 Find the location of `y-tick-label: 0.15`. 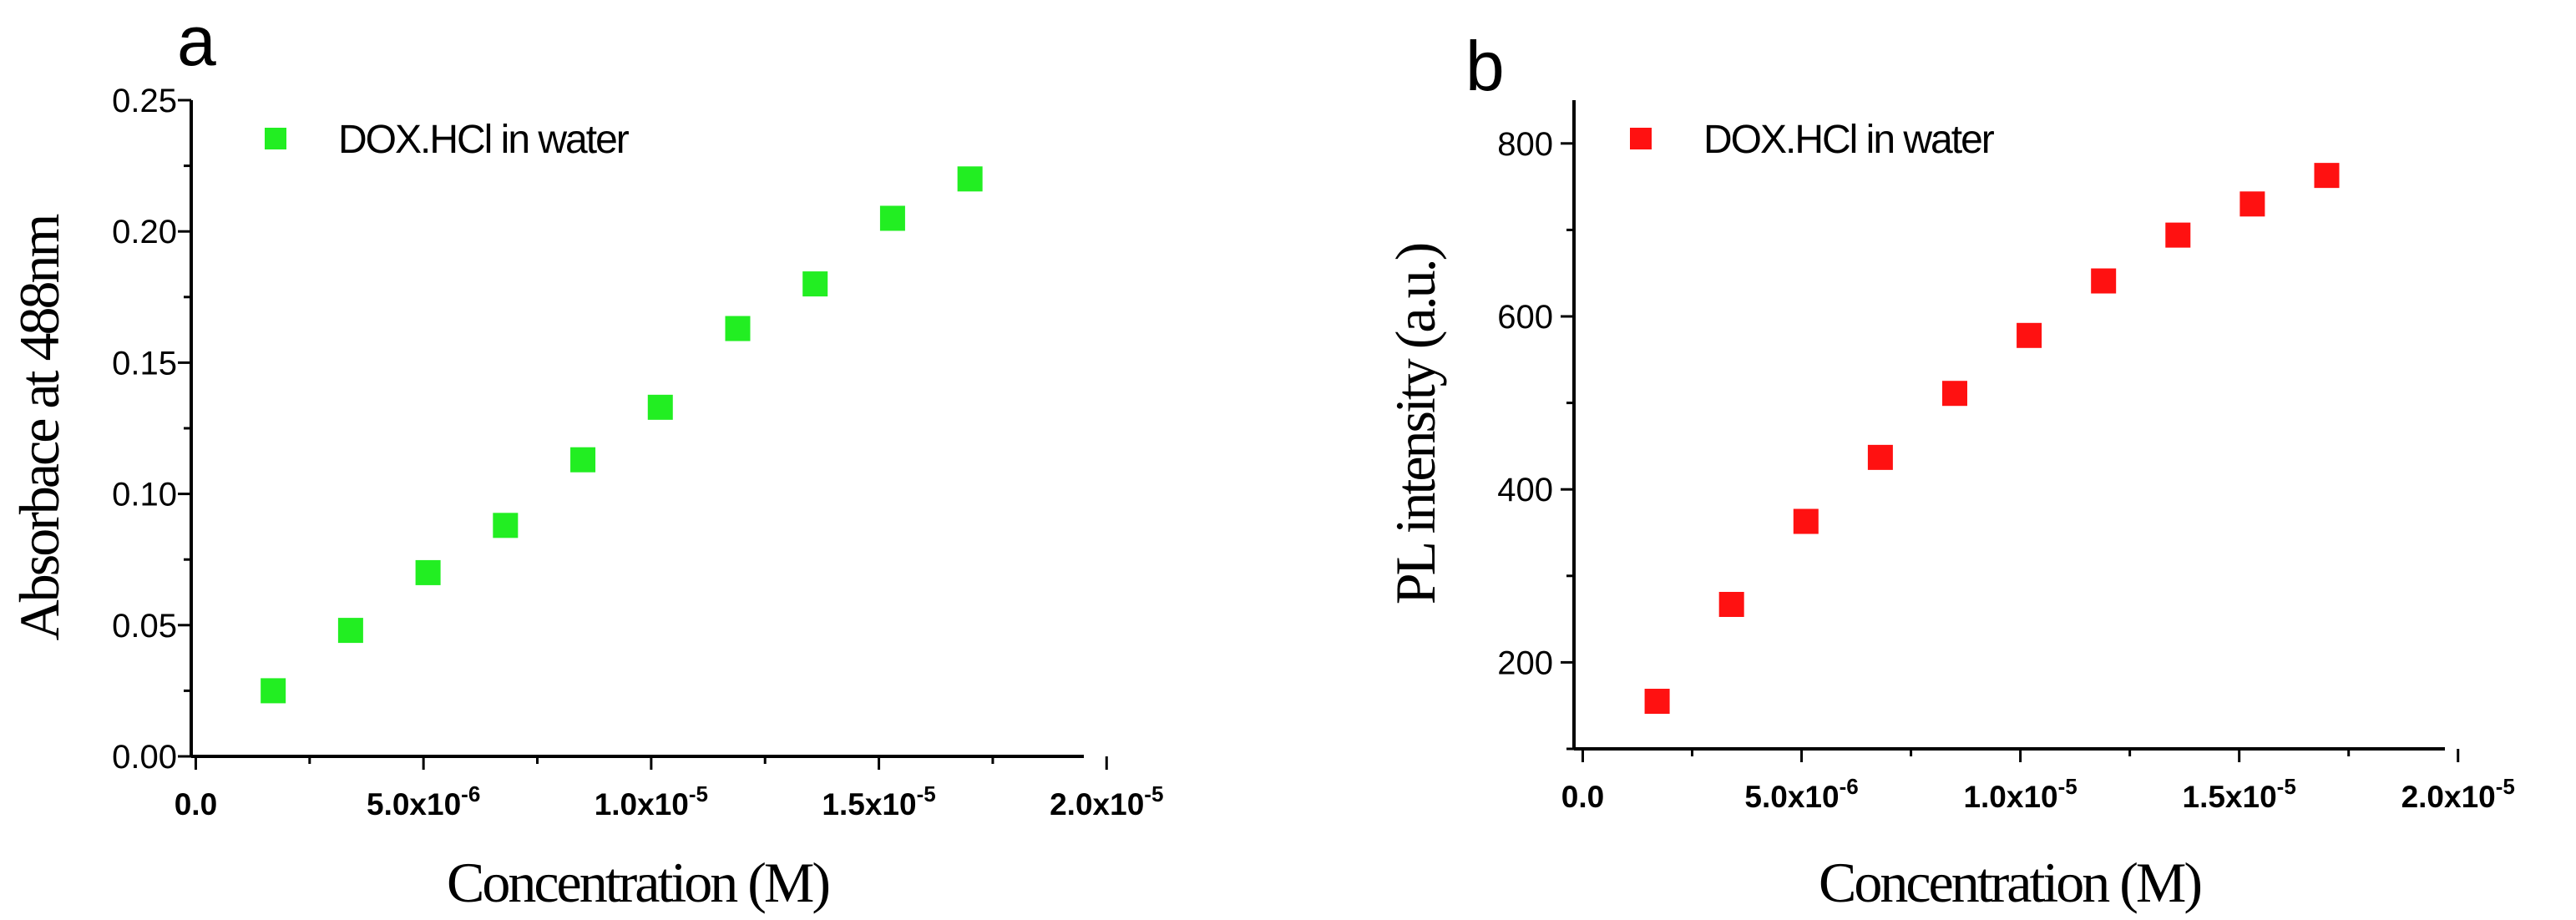

y-tick-label: 0.15 is located at coordinates (144, 364).